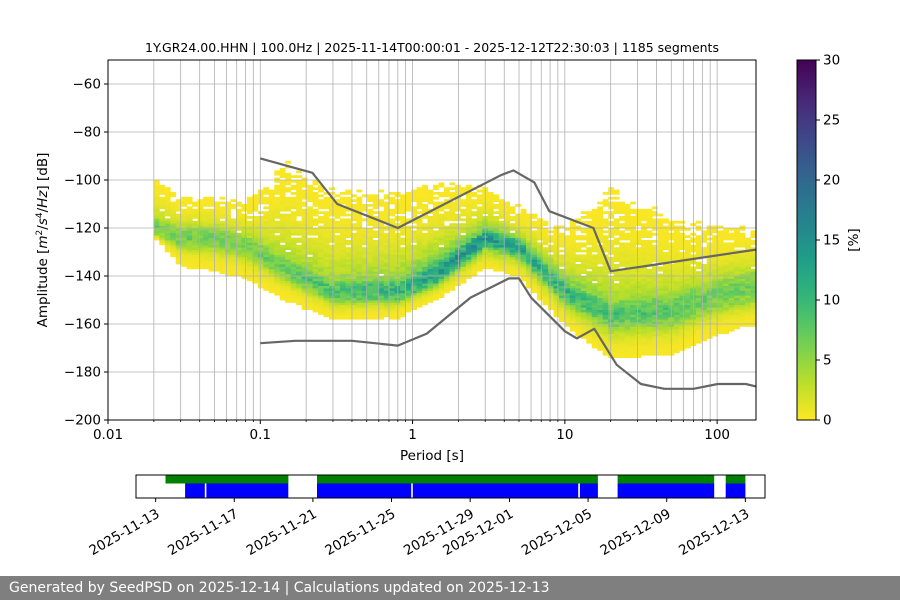  Describe the element at coordinates (432, 456) in the screenshot. I see `x-axis-label: Period [s]` at that location.